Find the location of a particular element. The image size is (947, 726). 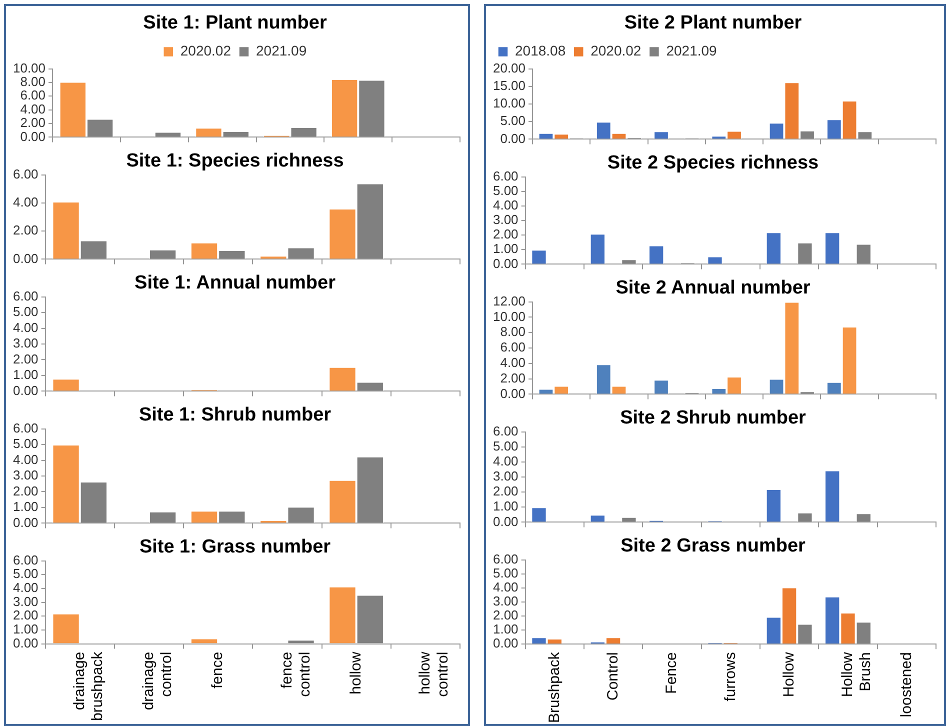

x-tick-label: fence is located at coordinates (217, 670).